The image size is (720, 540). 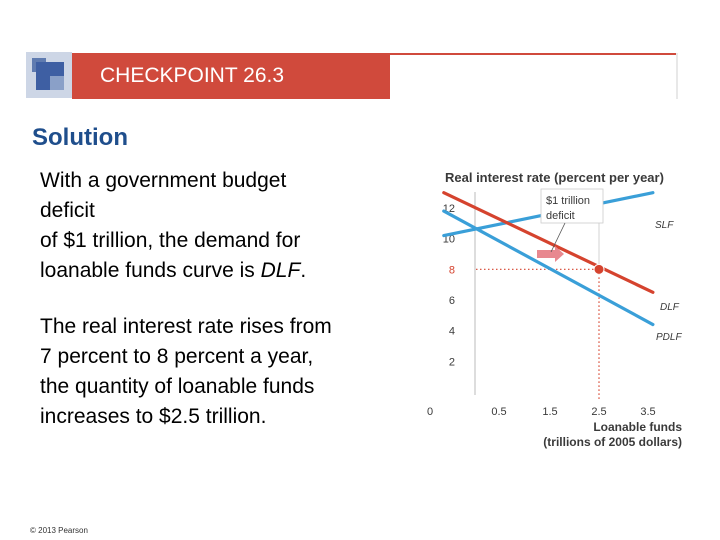 What do you see at coordinates (59, 530) in the screenshot?
I see `copyright: © 2013 Pearson` at bounding box center [59, 530].